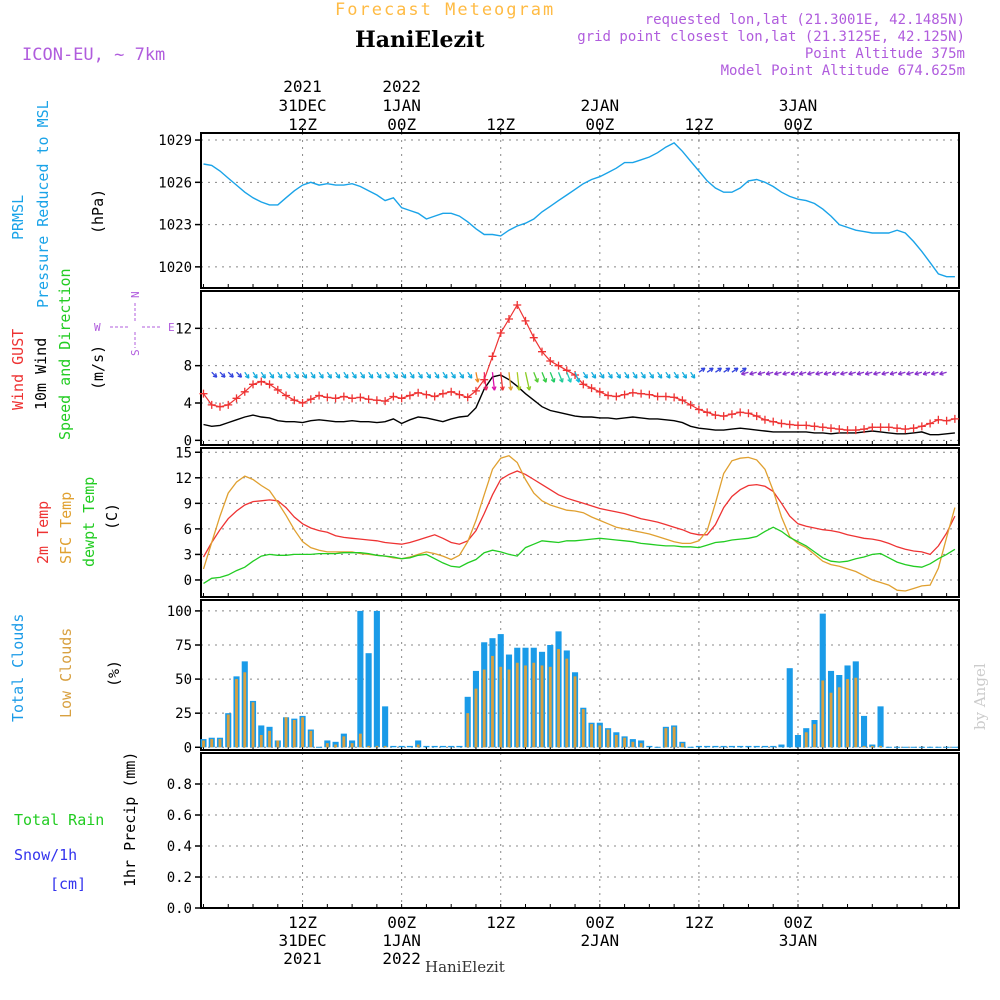  Describe the element at coordinates (179, 785) in the screenshot. I see `y-tick-label: 0.8` at that location.